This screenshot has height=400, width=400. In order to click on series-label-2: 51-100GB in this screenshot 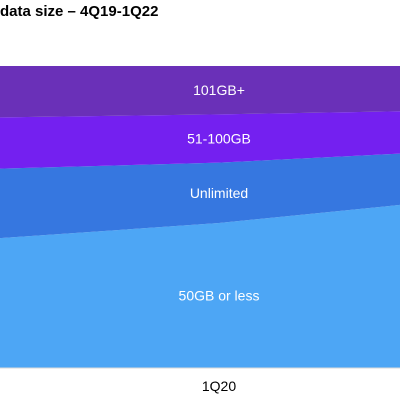, I will do `click(219, 138)`.